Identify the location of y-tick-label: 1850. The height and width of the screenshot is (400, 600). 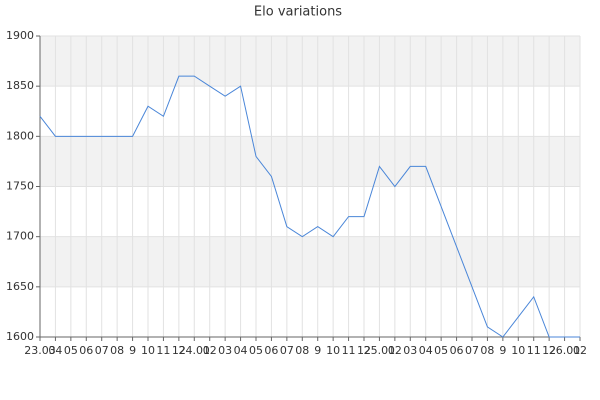
(20, 85).